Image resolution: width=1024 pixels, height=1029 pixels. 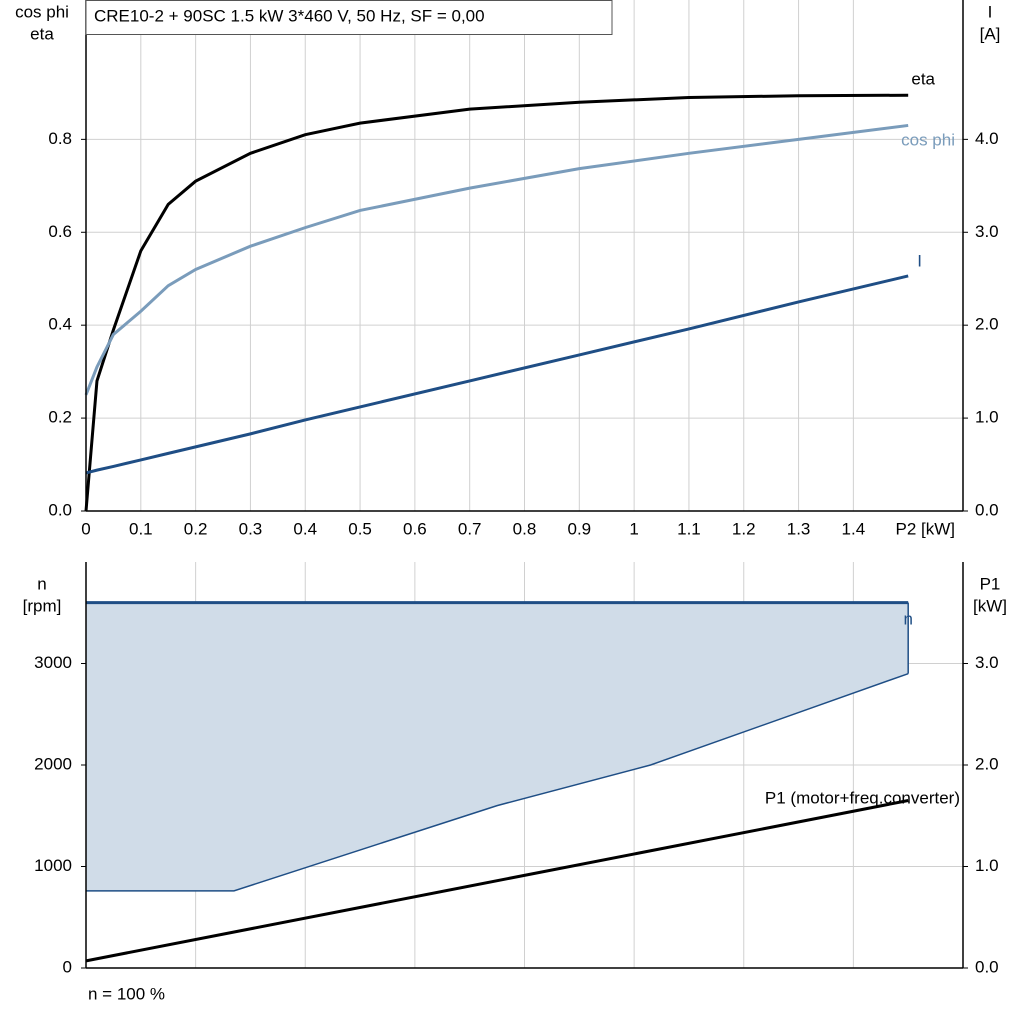 I want to click on y-axis-label: eta, so click(x=42, y=33).